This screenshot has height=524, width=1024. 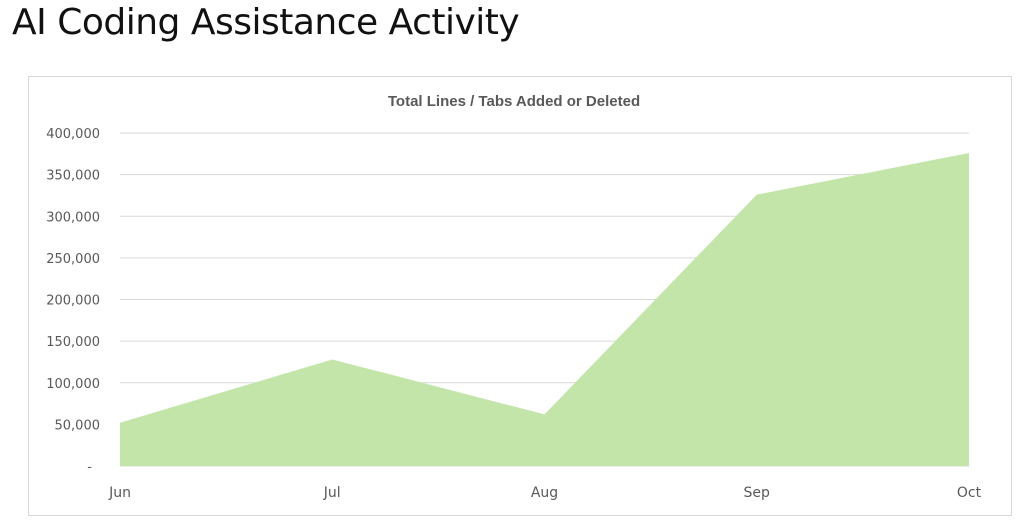 I want to click on y-tick-label: 400,000, so click(x=73, y=134).